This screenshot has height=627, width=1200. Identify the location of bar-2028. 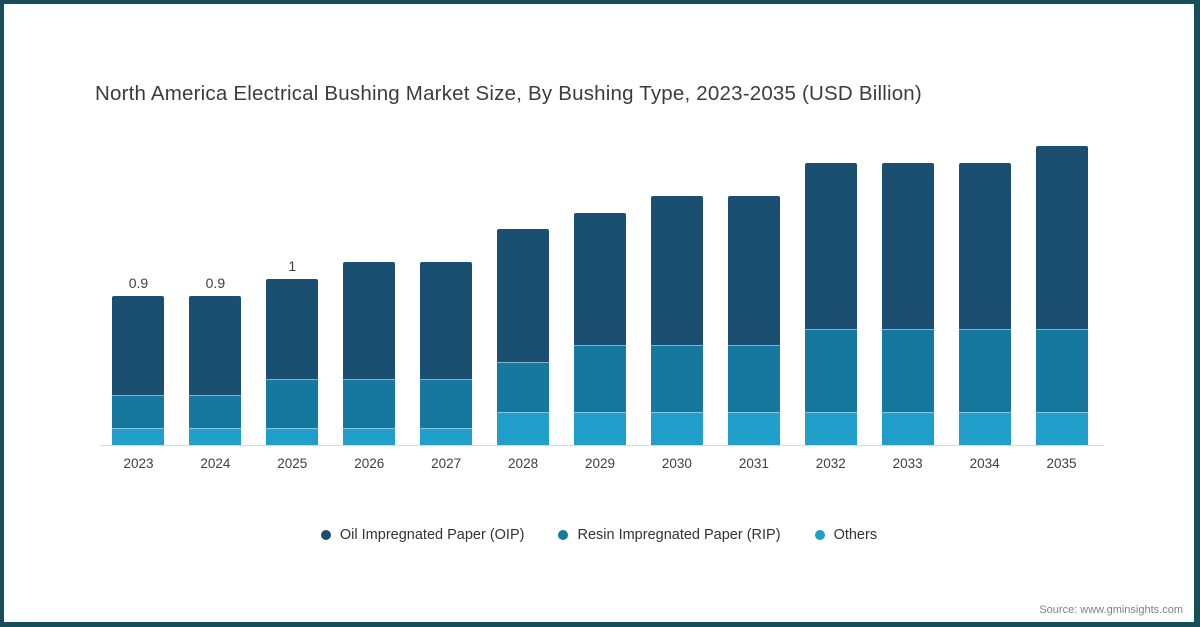
(523, 337).